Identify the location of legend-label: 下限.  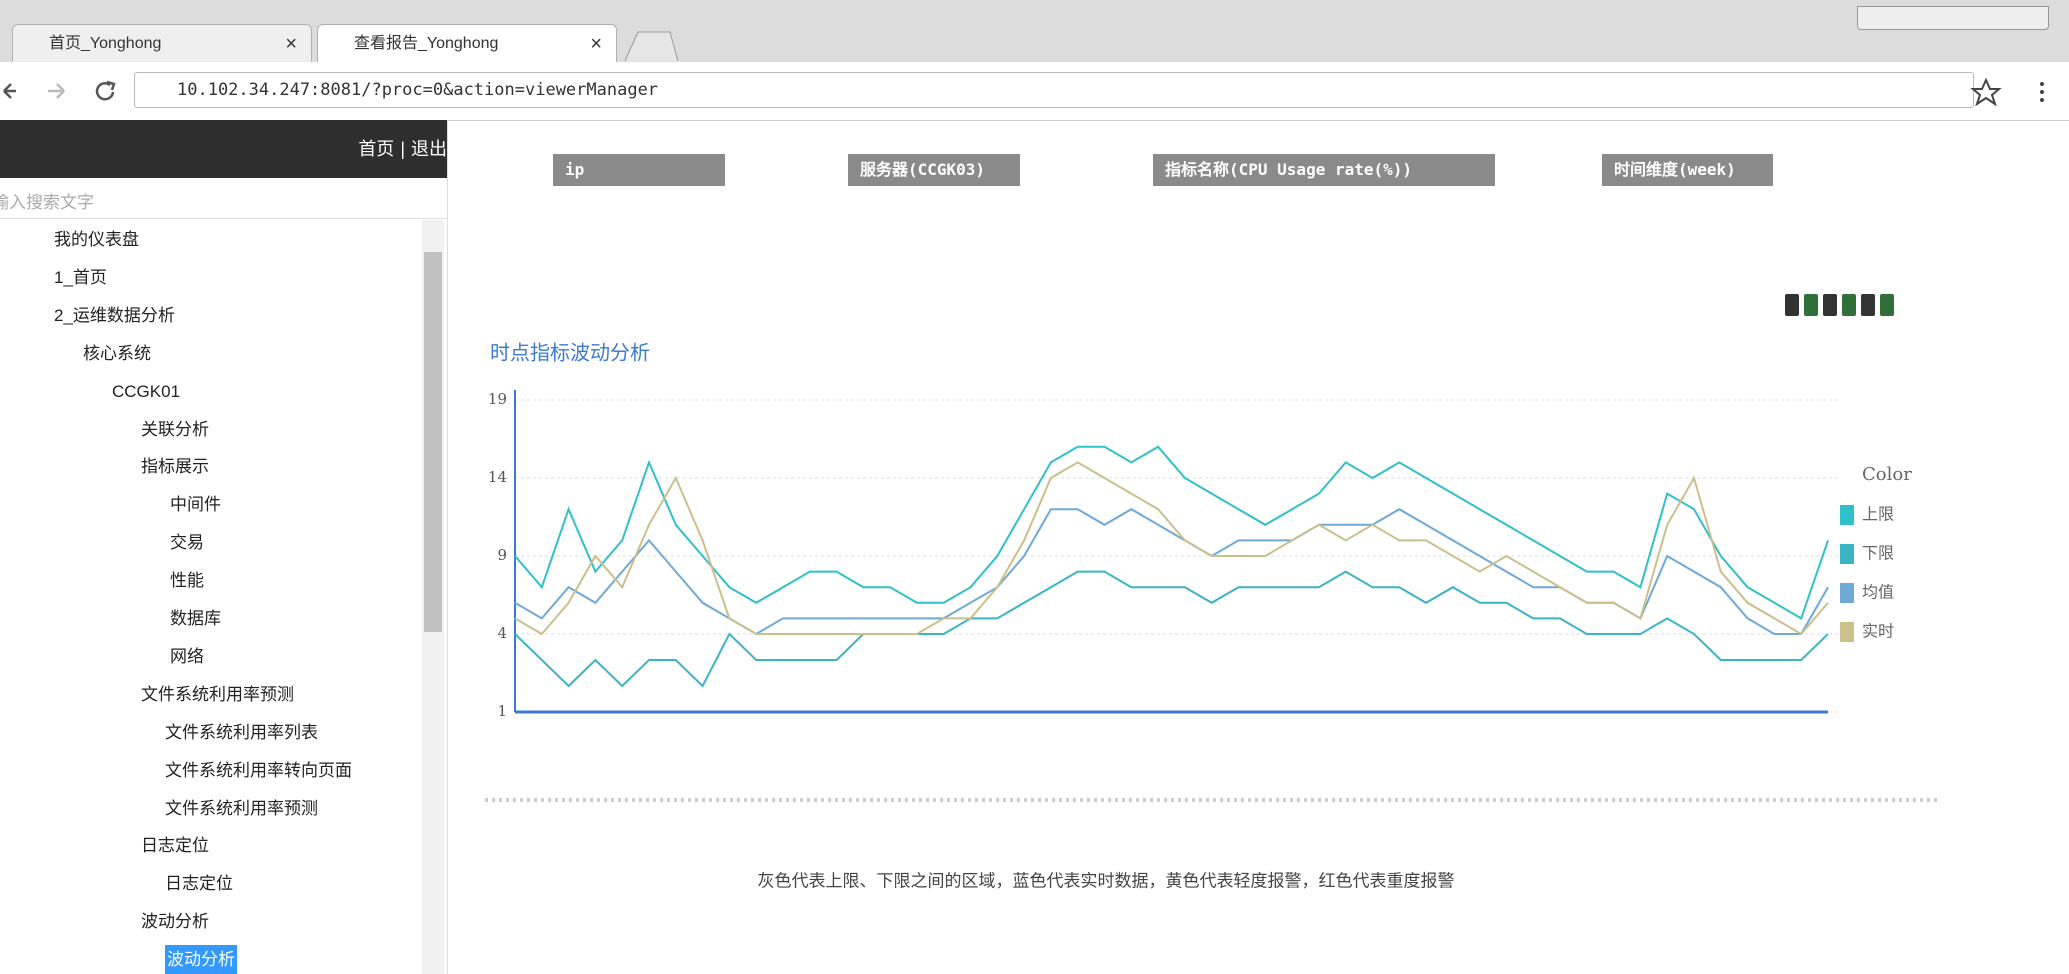
(1878, 553).